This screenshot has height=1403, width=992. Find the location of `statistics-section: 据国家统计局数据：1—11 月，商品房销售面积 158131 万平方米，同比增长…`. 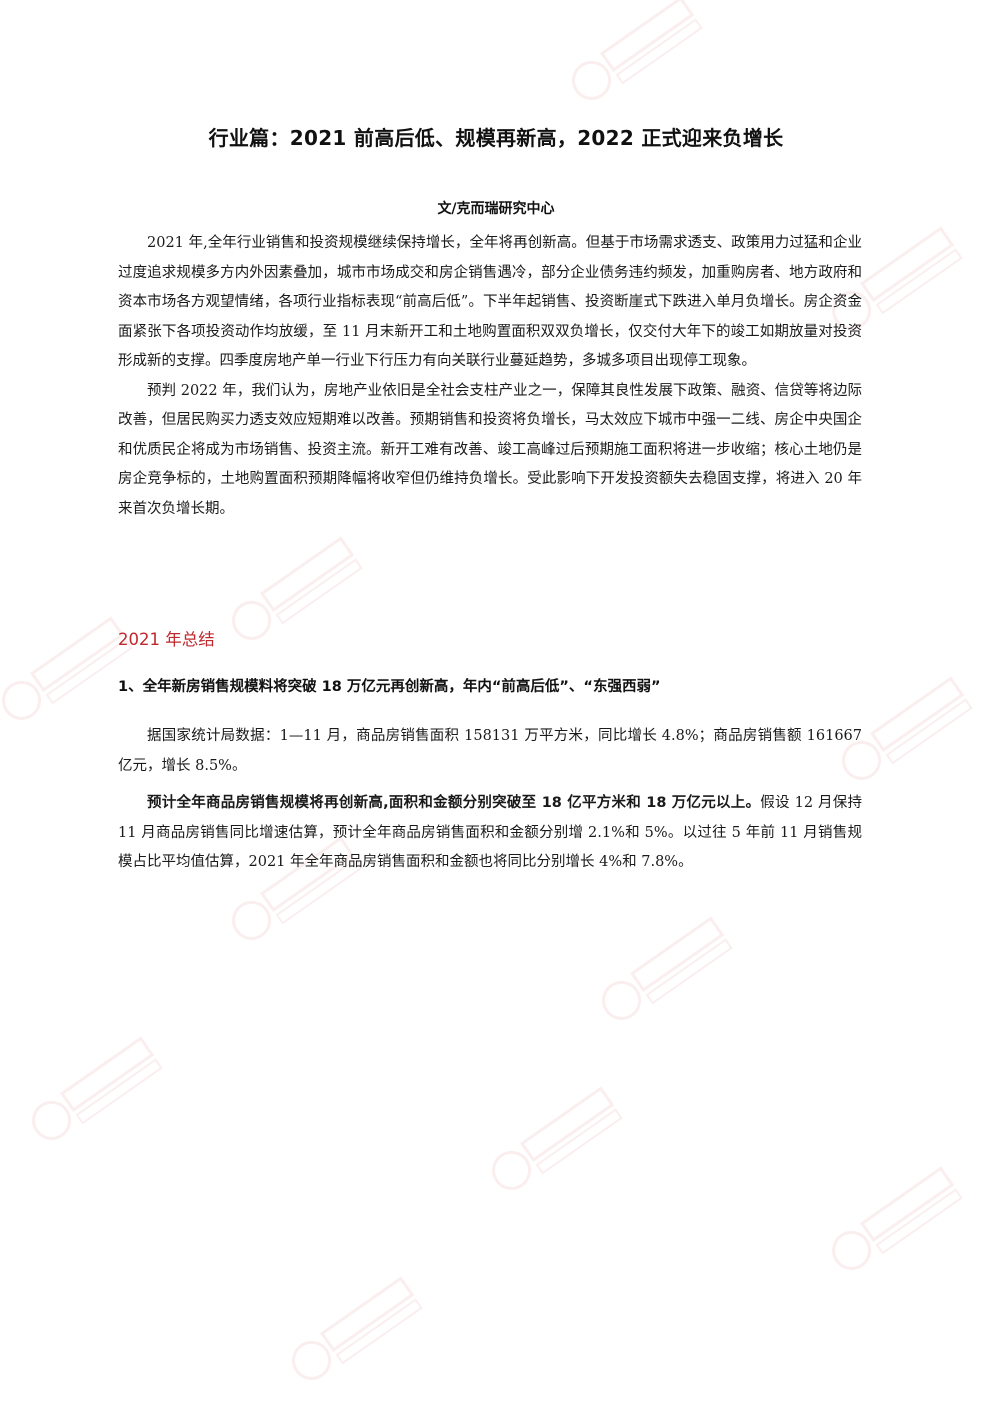

statistics-section: 据国家统计局数据：1—11 月，商品房销售面积 158131 万平方米，同比增长… is located at coordinates (490, 751).